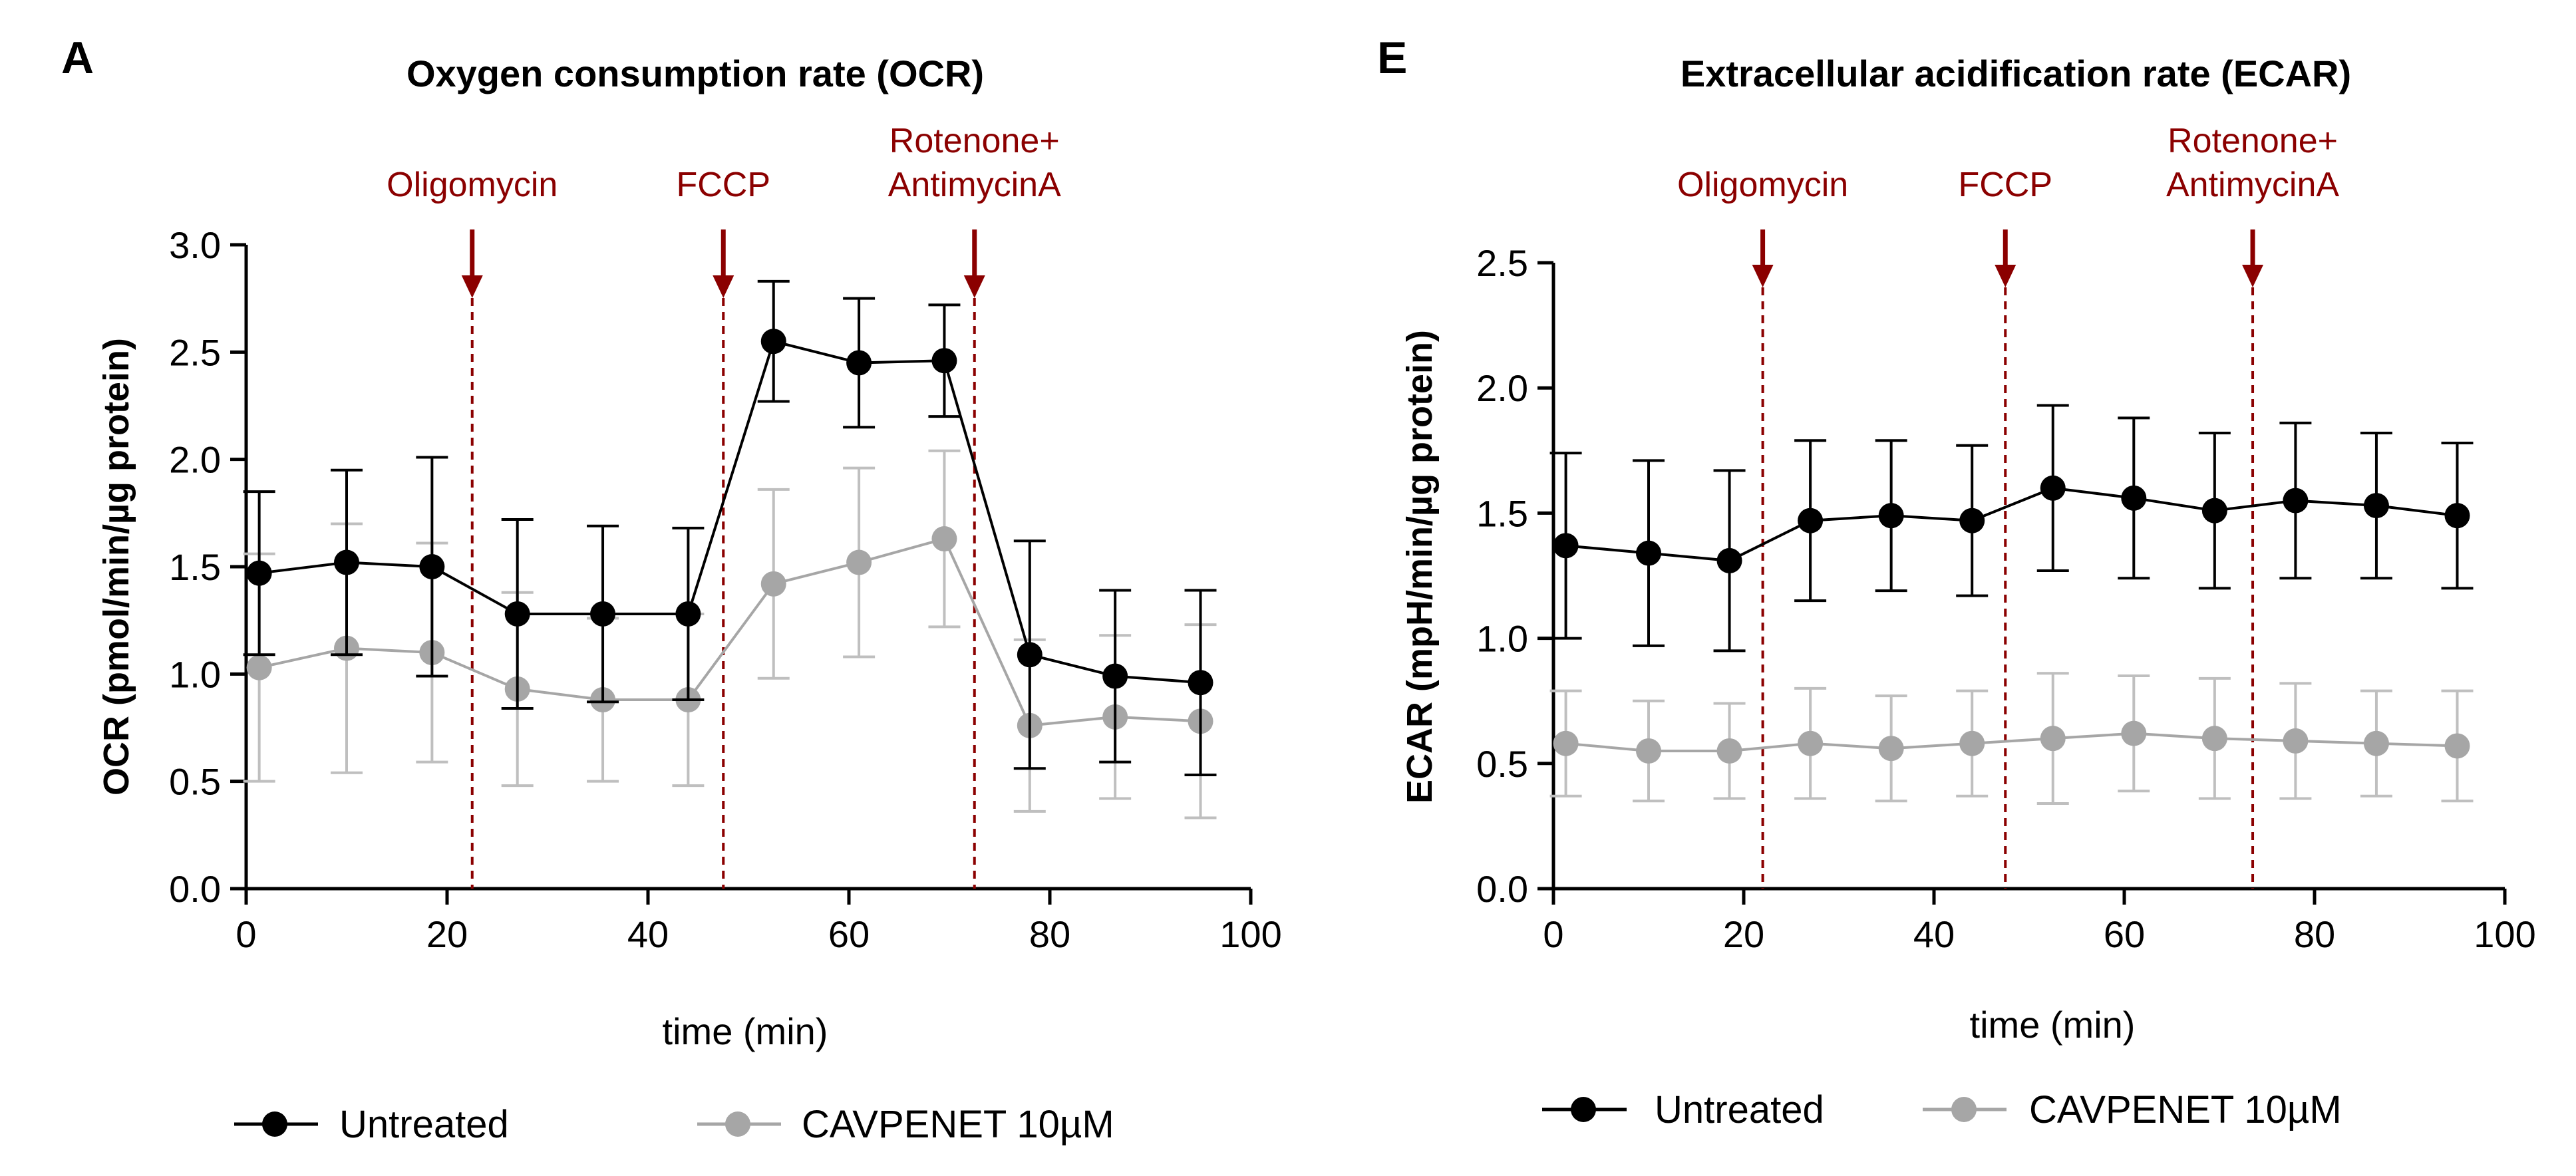 The image size is (2576, 1176). I want to click on y-tick-label: 3.0, so click(195, 245).